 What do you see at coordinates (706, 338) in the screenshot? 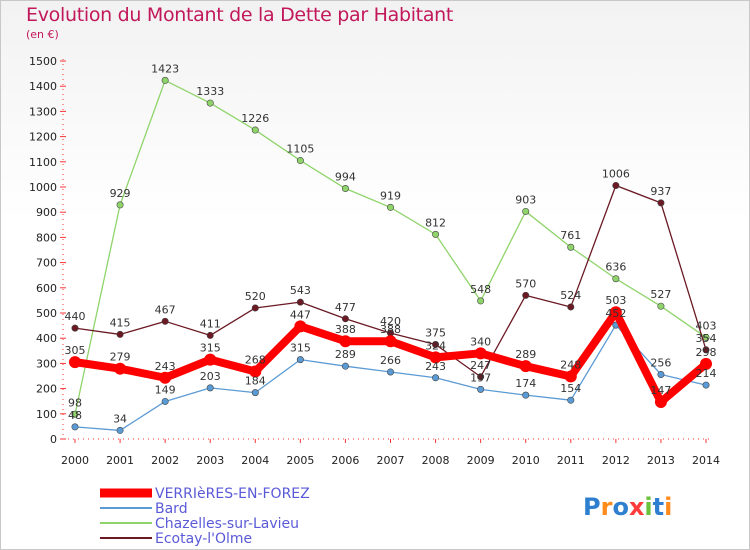
I see `data-label: 354` at bounding box center [706, 338].